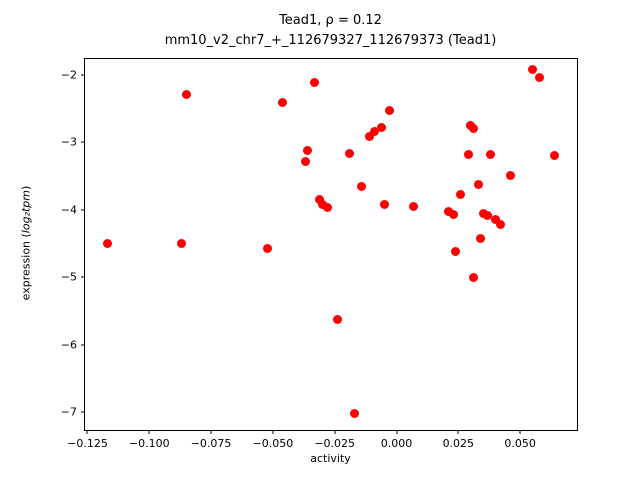 Image resolution: width=640 pixels, height=480 pixels. I want to click on y-axis-label-suffix: ), so click(26, 187).